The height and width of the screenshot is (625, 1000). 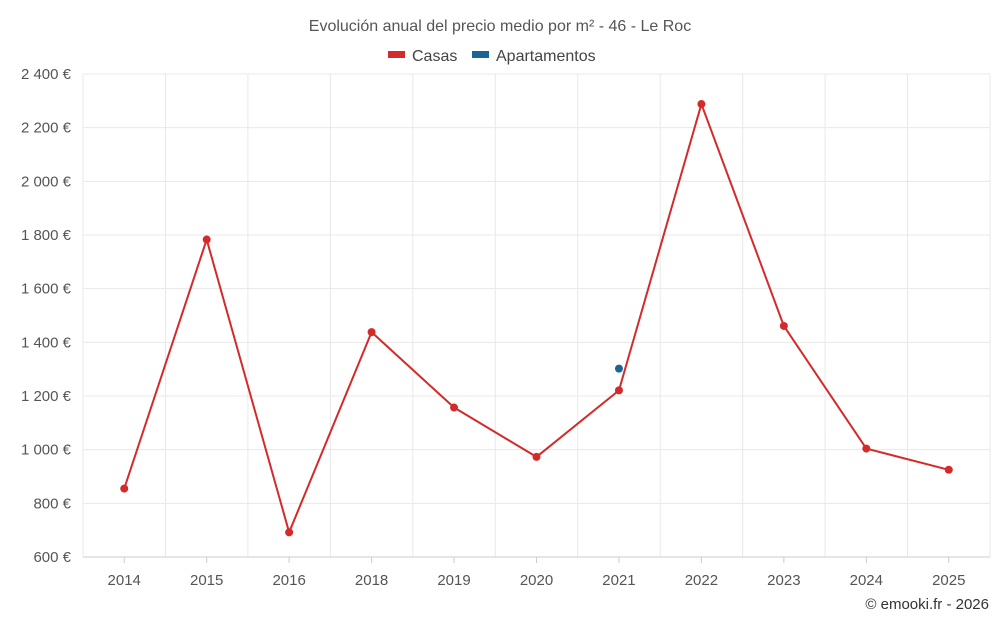 I want to click on y-tick-label: 1 800 €, so click(x=46, y=235).